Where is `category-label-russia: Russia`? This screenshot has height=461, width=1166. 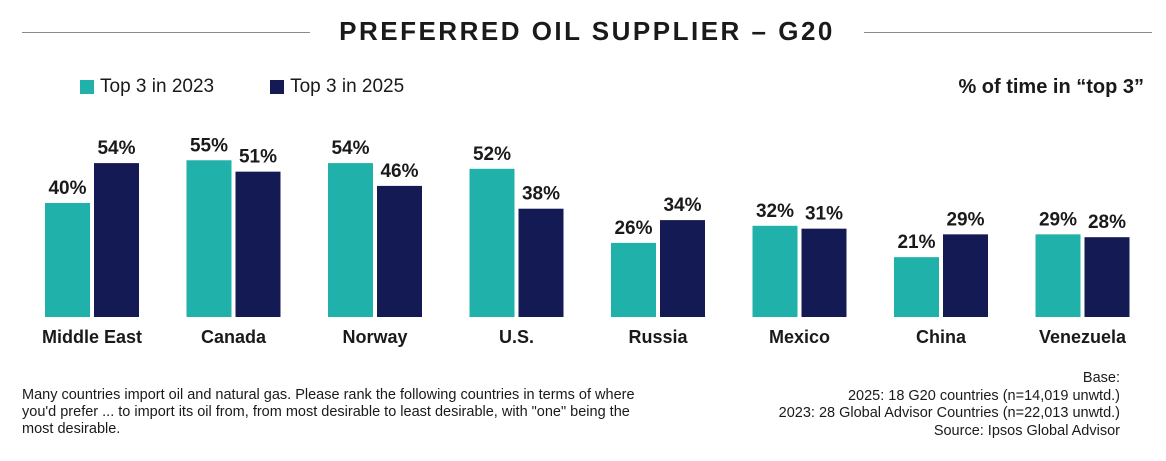 category-label-russia: Russia is located at coordinates (658, 337).